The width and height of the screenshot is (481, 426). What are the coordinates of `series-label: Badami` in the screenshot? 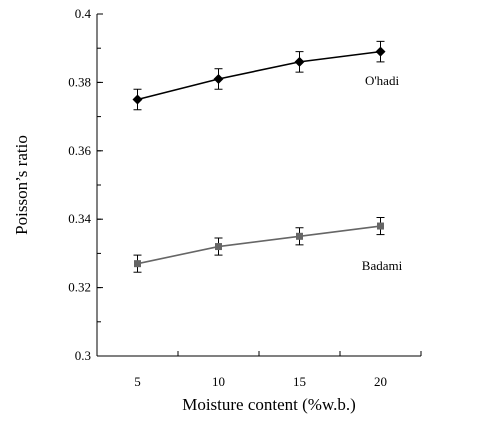 It's located at (382, 265).